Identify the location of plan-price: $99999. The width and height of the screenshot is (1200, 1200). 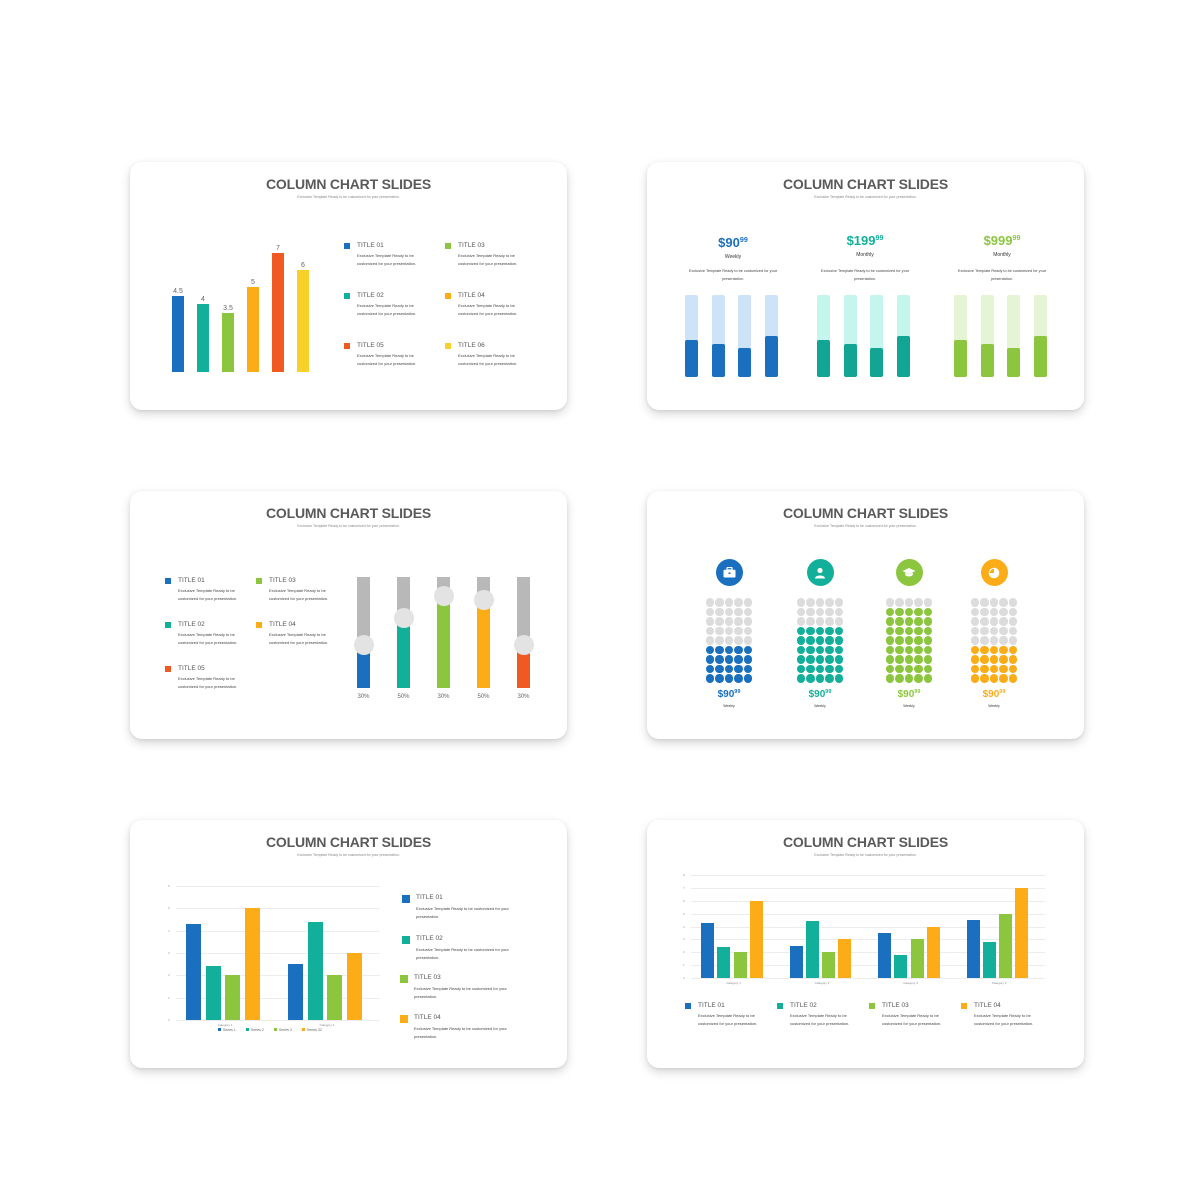
(1002, 240).